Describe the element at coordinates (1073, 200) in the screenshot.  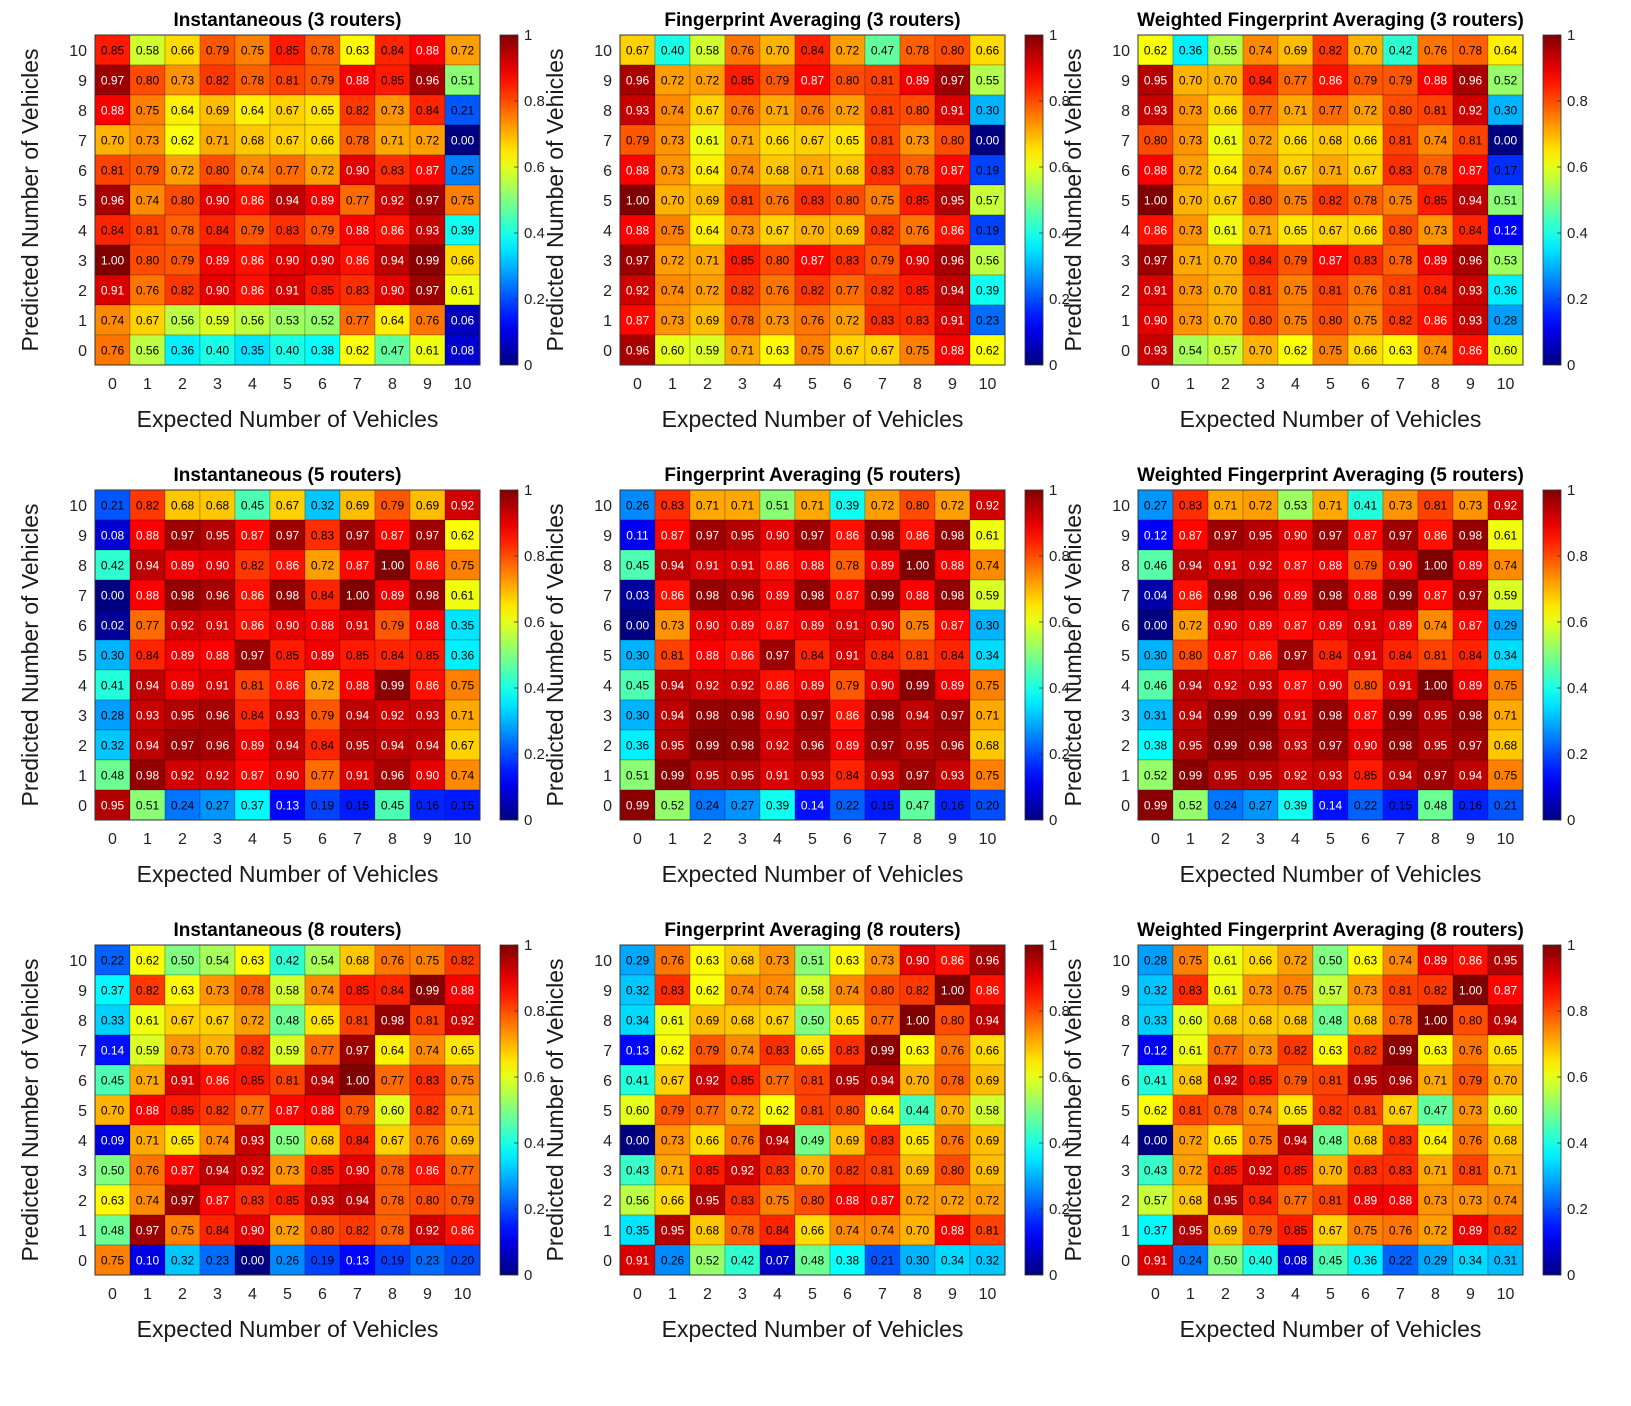
I see `y-axis-label: Predicted Number of Vehicles` at that location.